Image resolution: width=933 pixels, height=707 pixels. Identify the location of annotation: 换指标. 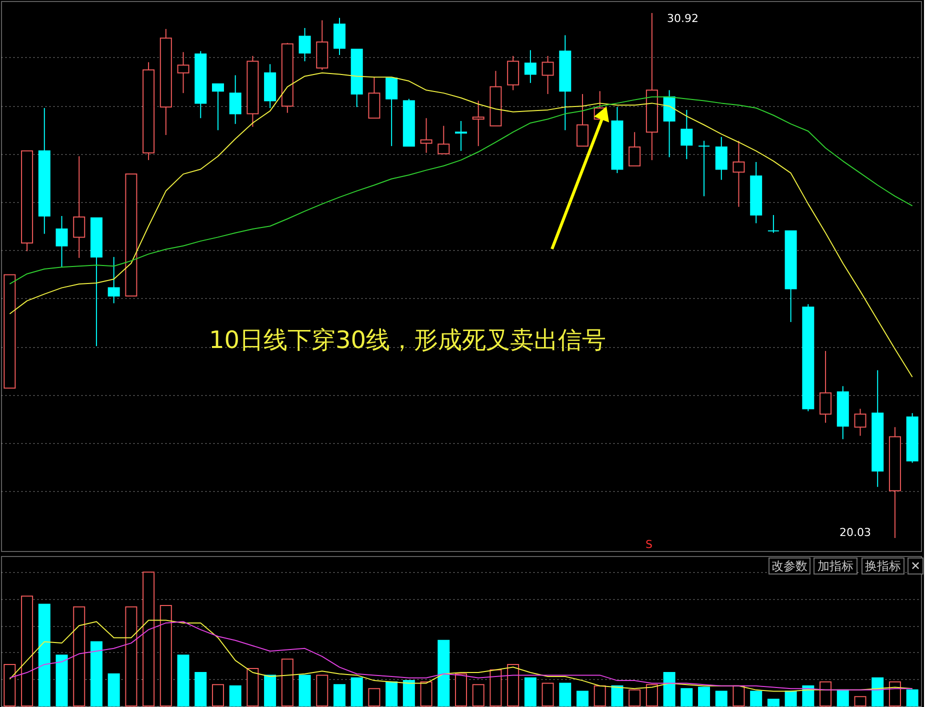
(883, 566).